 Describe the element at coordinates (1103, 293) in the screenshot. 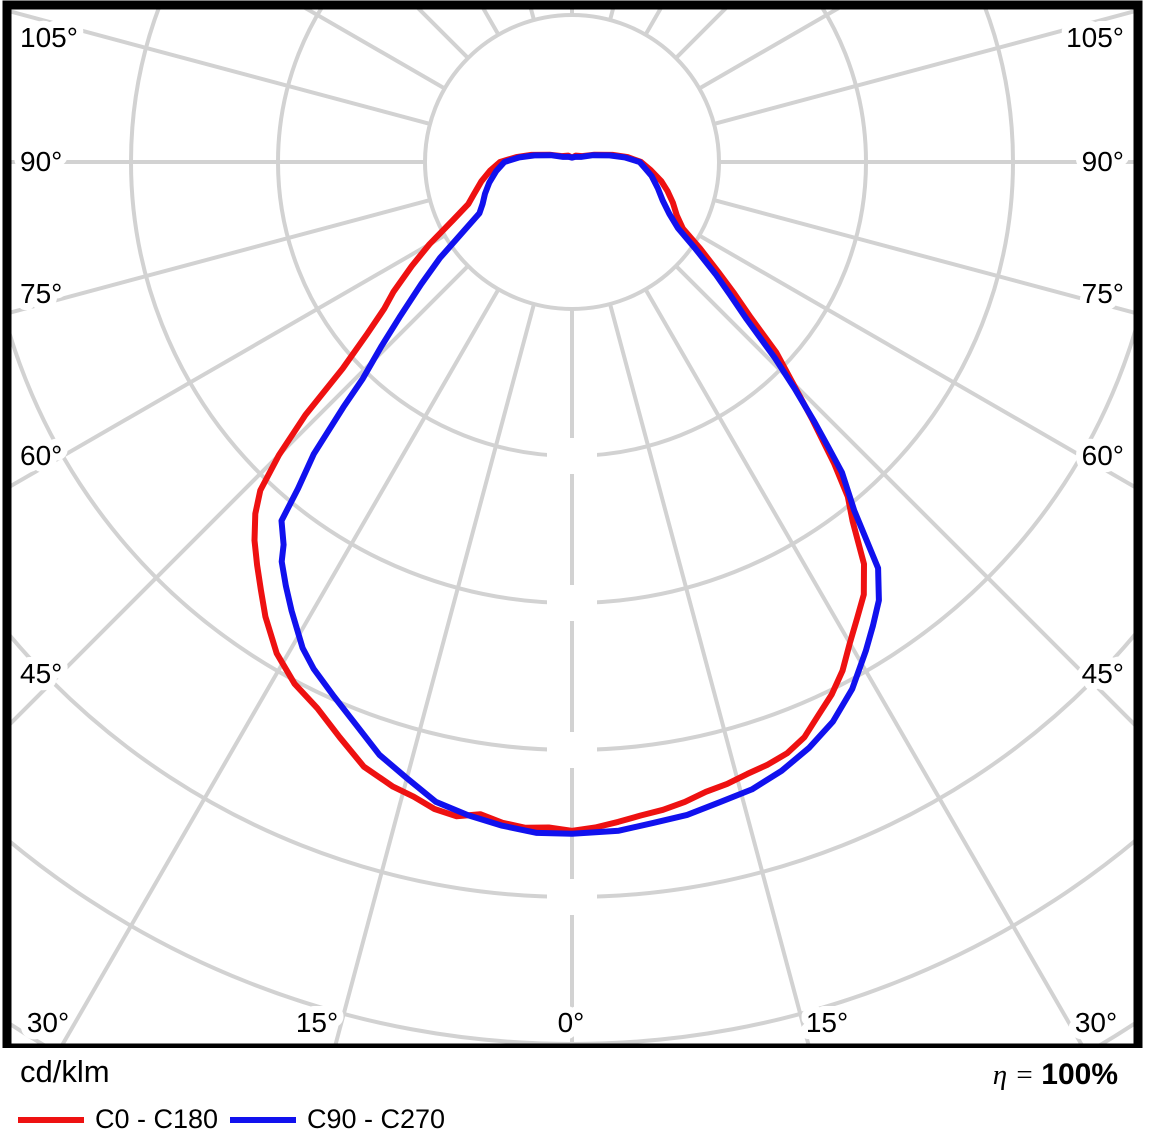

I see `angle-label-right: 75°` at that location.